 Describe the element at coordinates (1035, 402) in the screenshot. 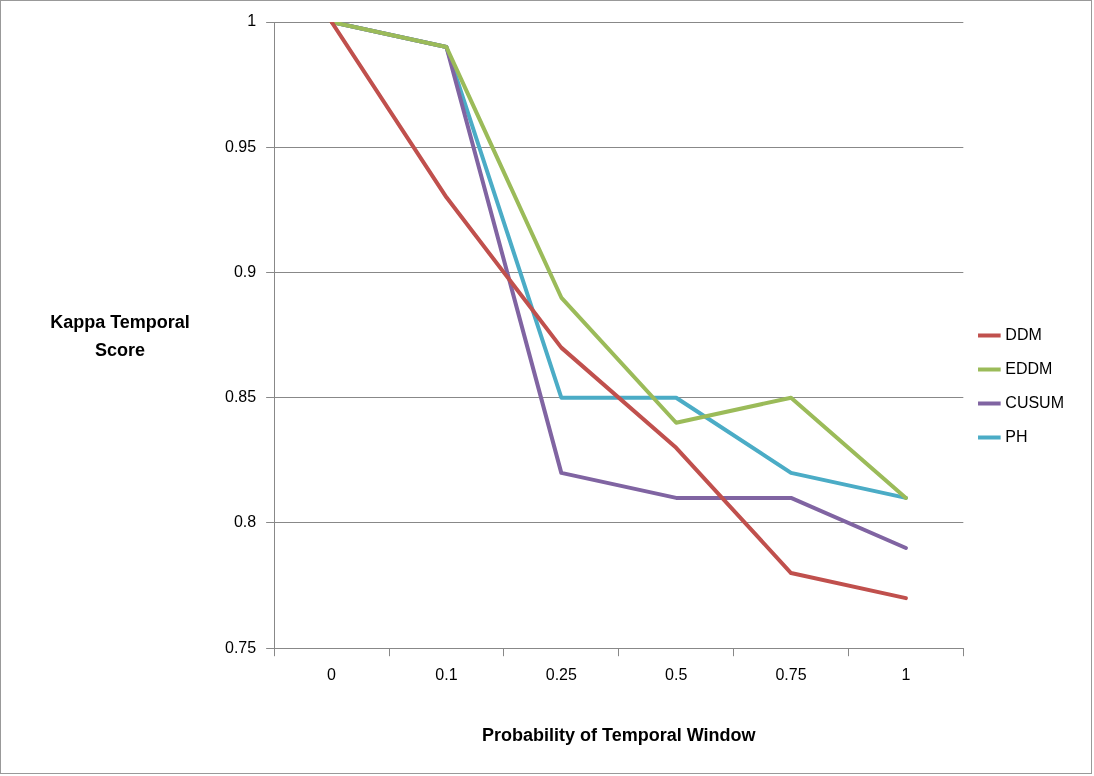

I see `legend-label: CUSUM` at that location.